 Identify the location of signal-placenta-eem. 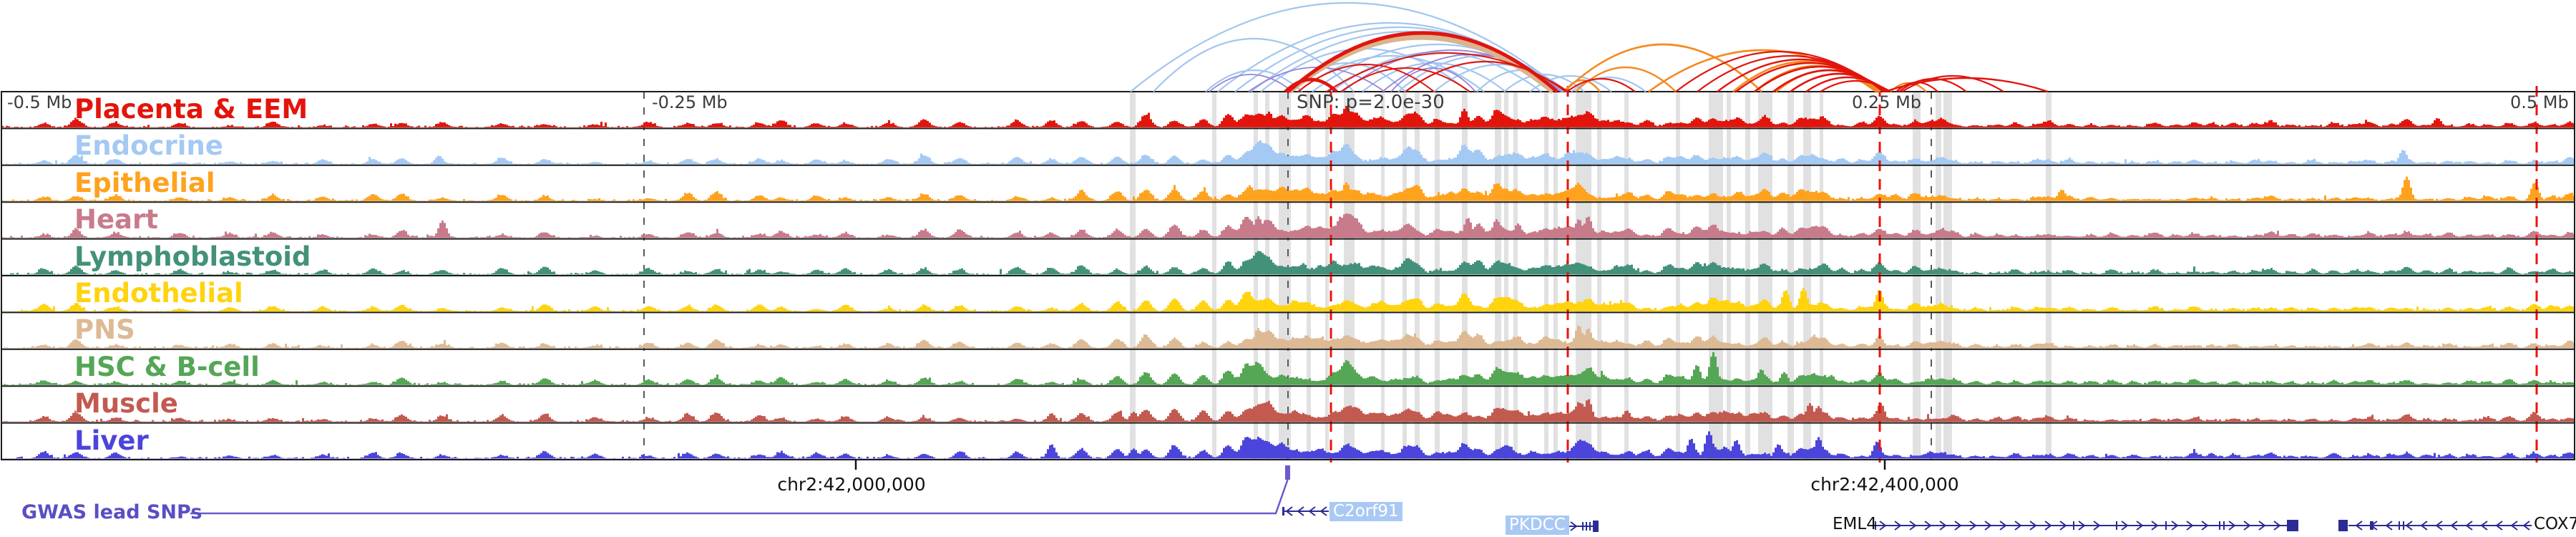
(1288, 116).